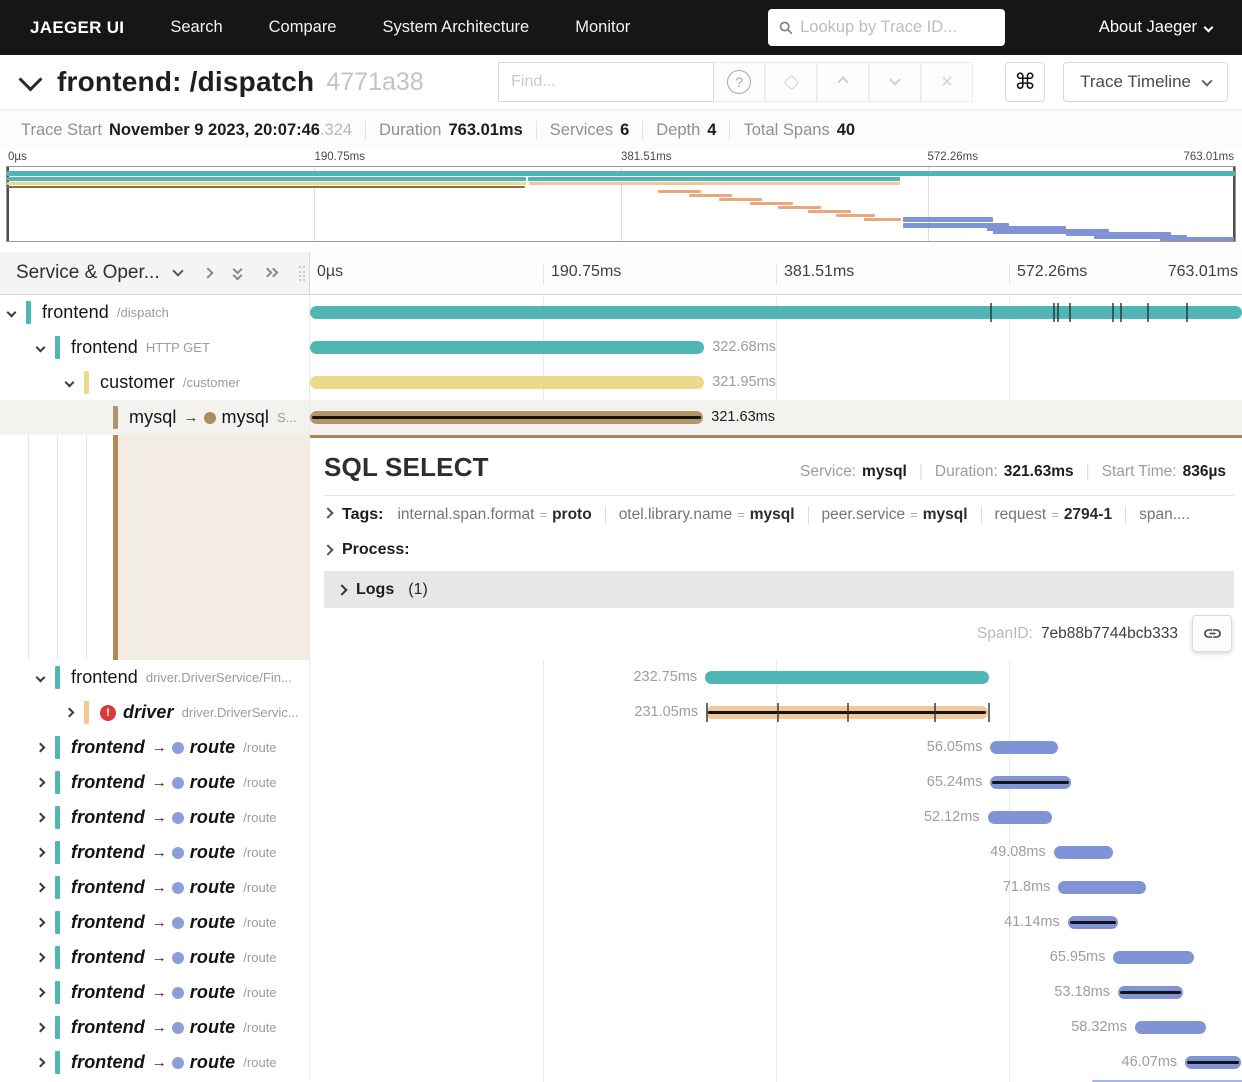 The width and height of the screenshot is (1242, 1082). Describe the element at coordinates (270, 273) in the screenshot. I see `expand-all-icon` at that location.